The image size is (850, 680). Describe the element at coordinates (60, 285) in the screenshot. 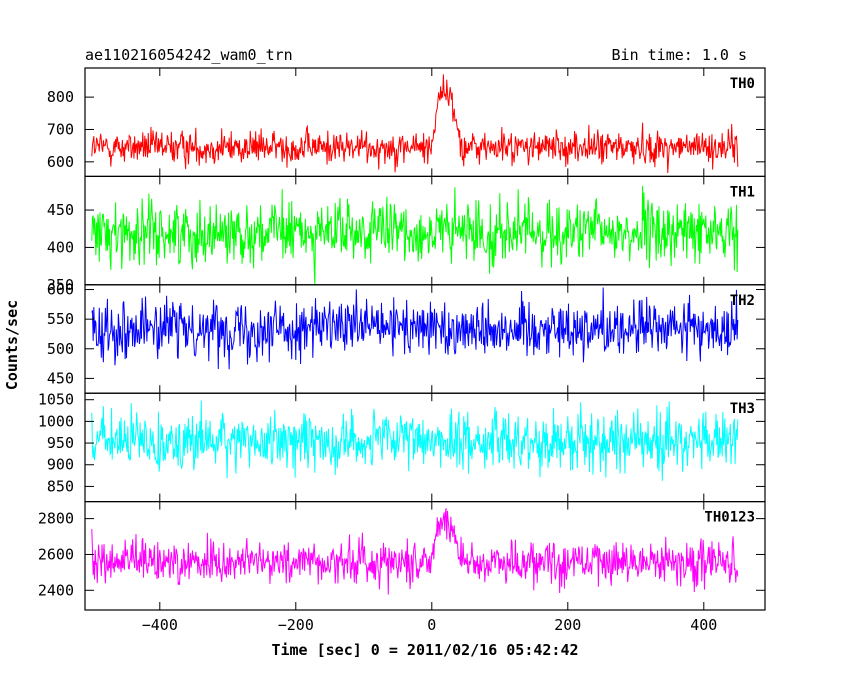

I see `y-tick-label: 350` at that location.